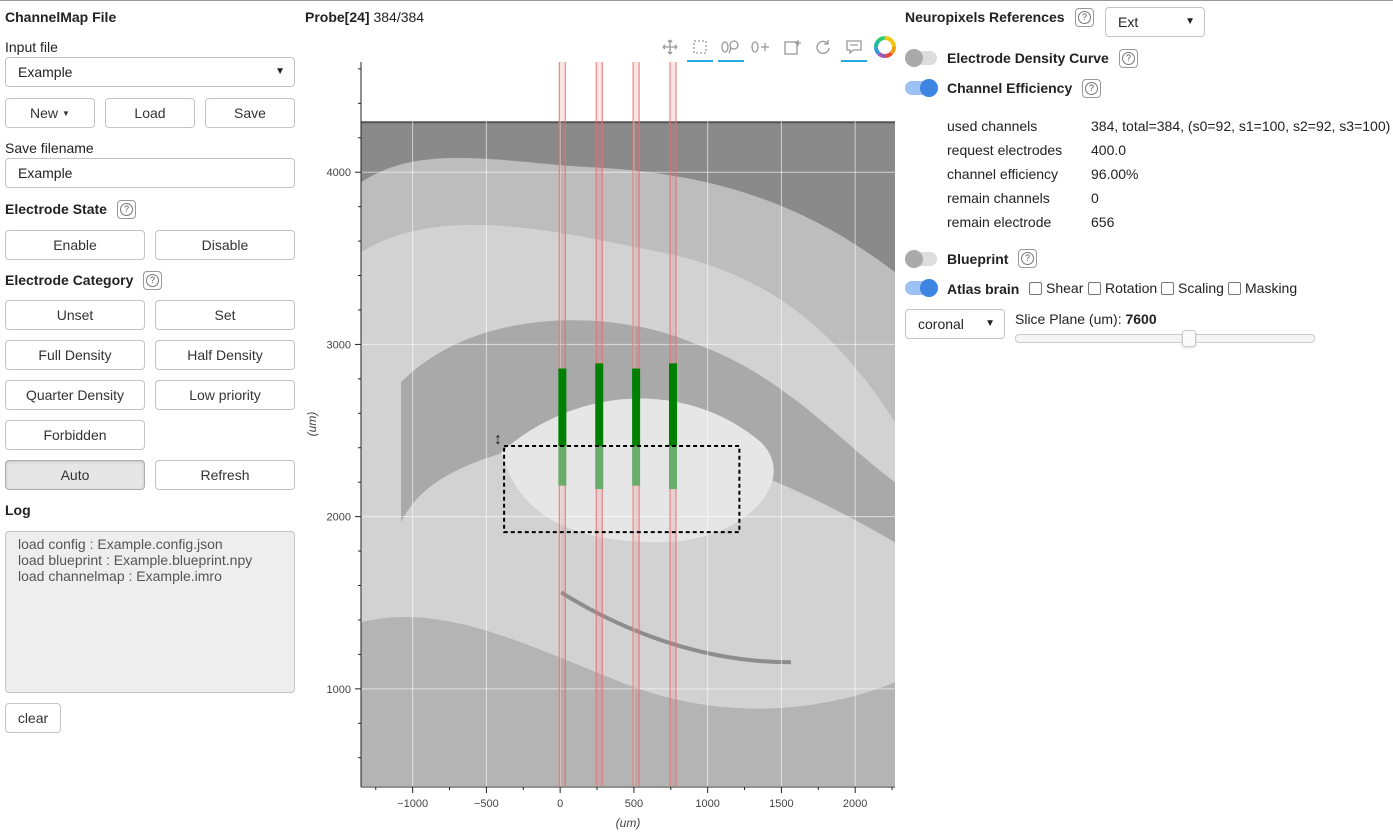 The height and width of the screenshot is (833, 1393). I want to click on density-curve-toggle, so click(921, 58).